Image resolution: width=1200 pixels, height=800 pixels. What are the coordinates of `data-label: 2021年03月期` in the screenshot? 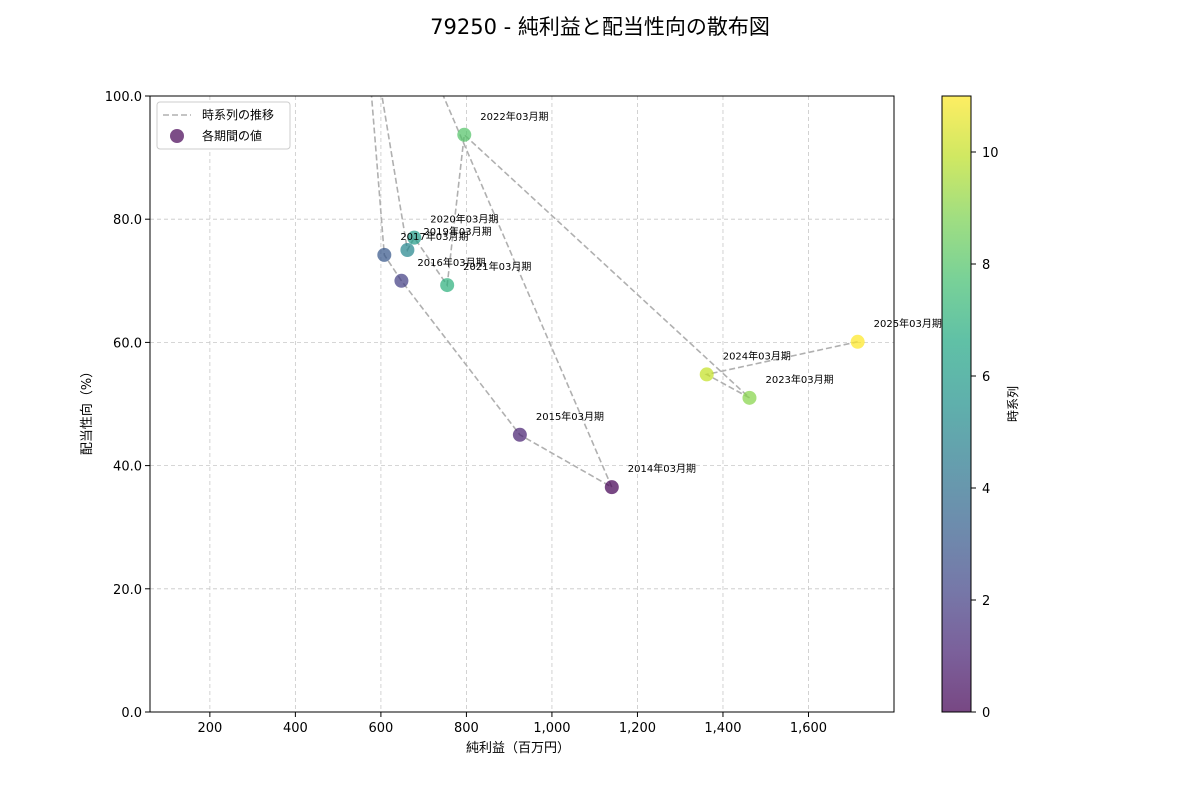 It's located at (497, 266).